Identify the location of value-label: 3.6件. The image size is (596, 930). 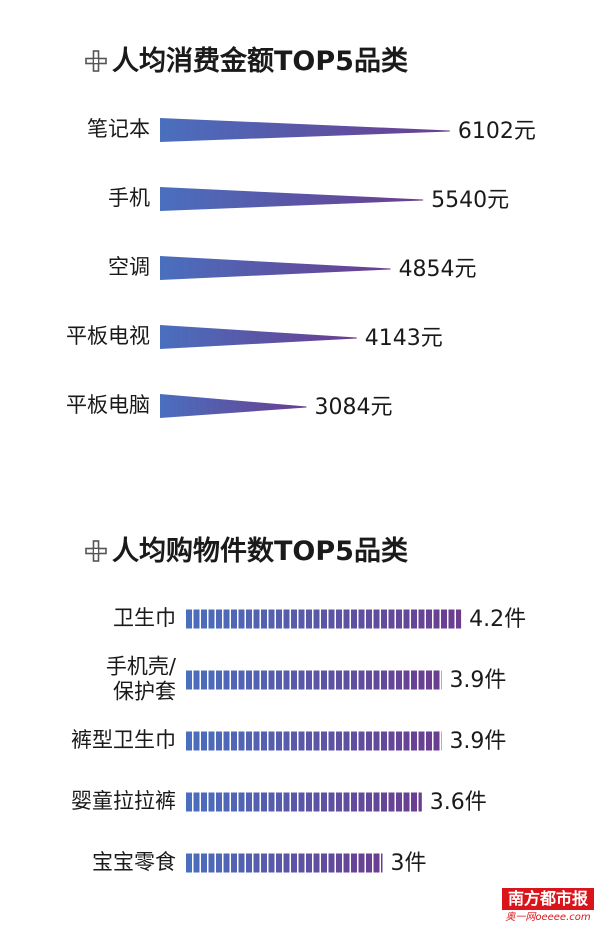
(458, 802).